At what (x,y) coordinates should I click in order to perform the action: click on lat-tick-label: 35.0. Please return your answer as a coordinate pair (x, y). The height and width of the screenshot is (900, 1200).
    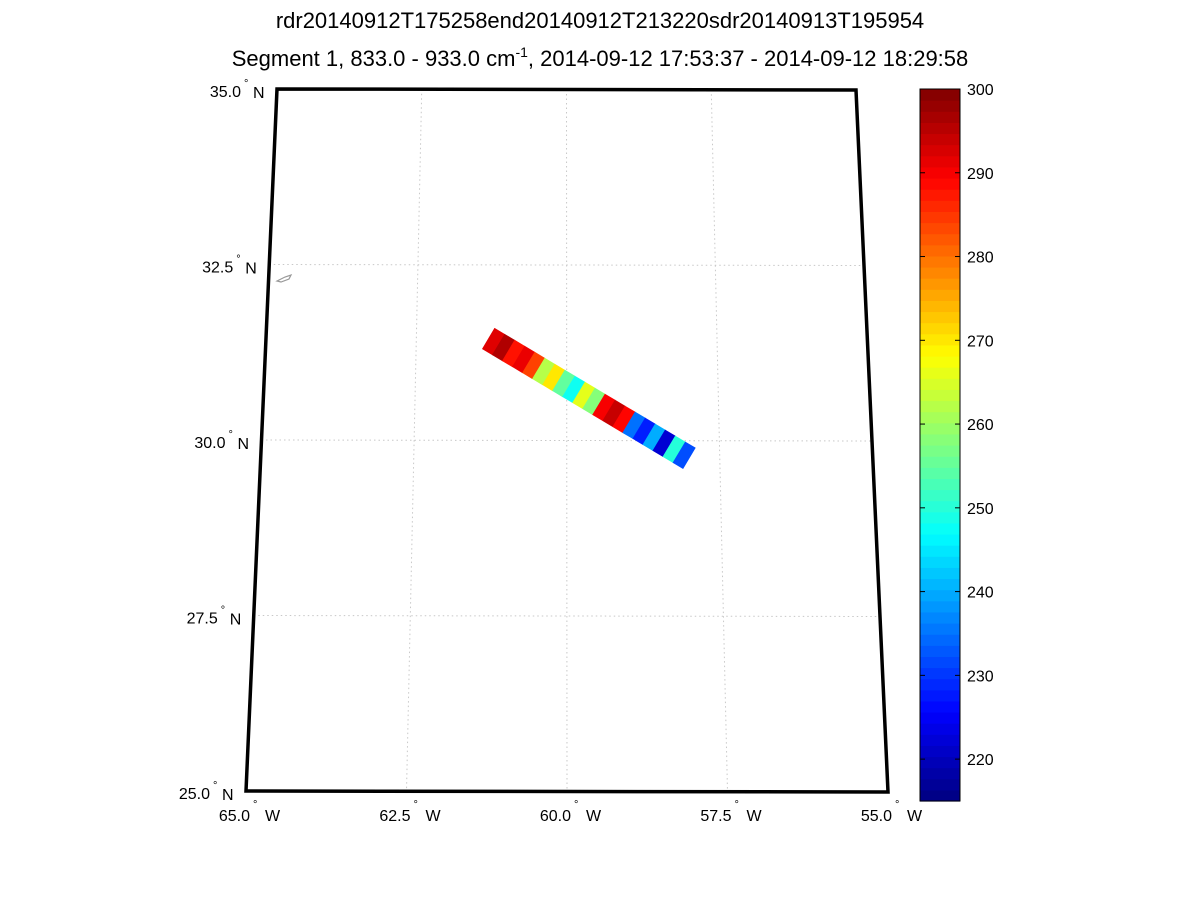
    Looking at the image, I should click on (225, 92).